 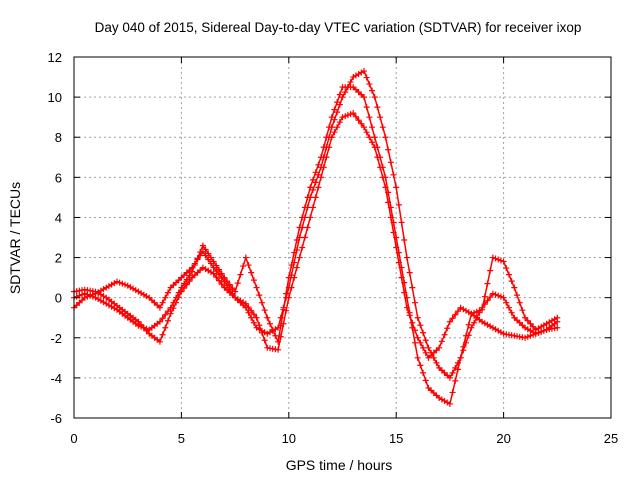 What do you see at coordinates (289, 438) in the screenshot?
I see `x-tick-label: 10` at bounding box center [289, 438].